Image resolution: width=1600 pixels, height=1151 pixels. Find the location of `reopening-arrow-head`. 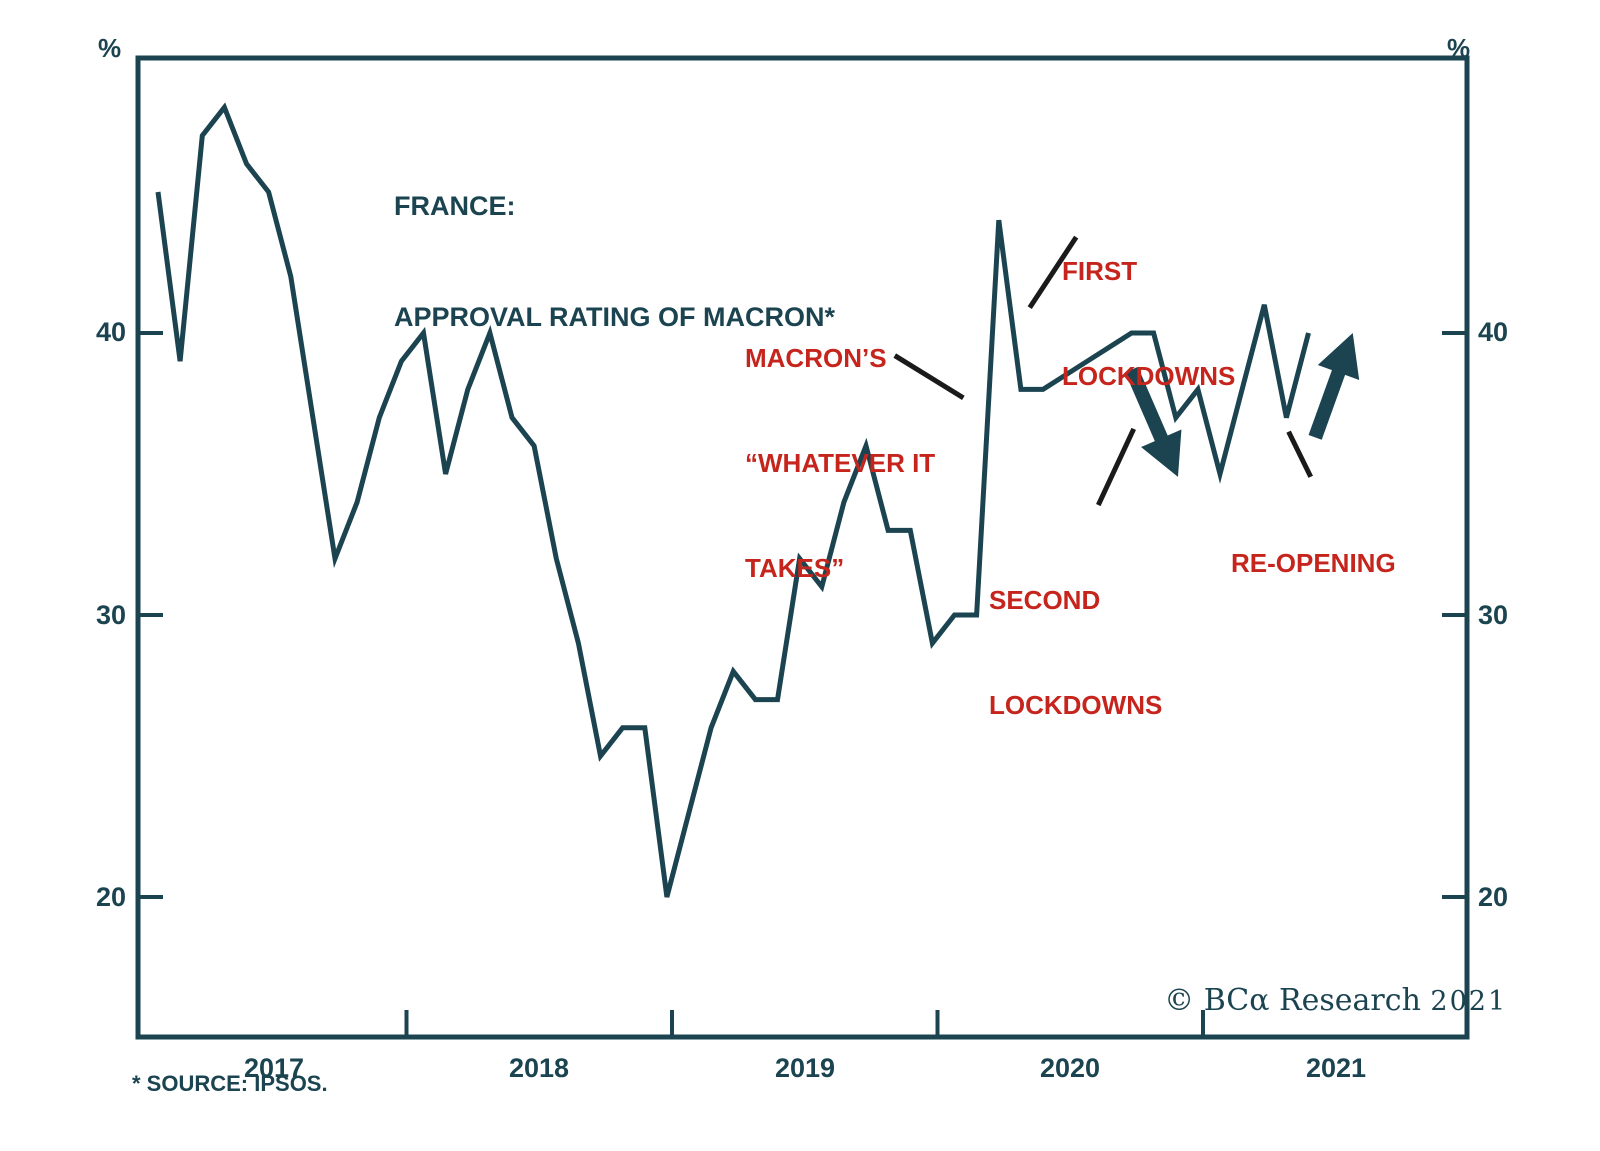

reopening-arrow-head is located at coordinates (1338, 356).